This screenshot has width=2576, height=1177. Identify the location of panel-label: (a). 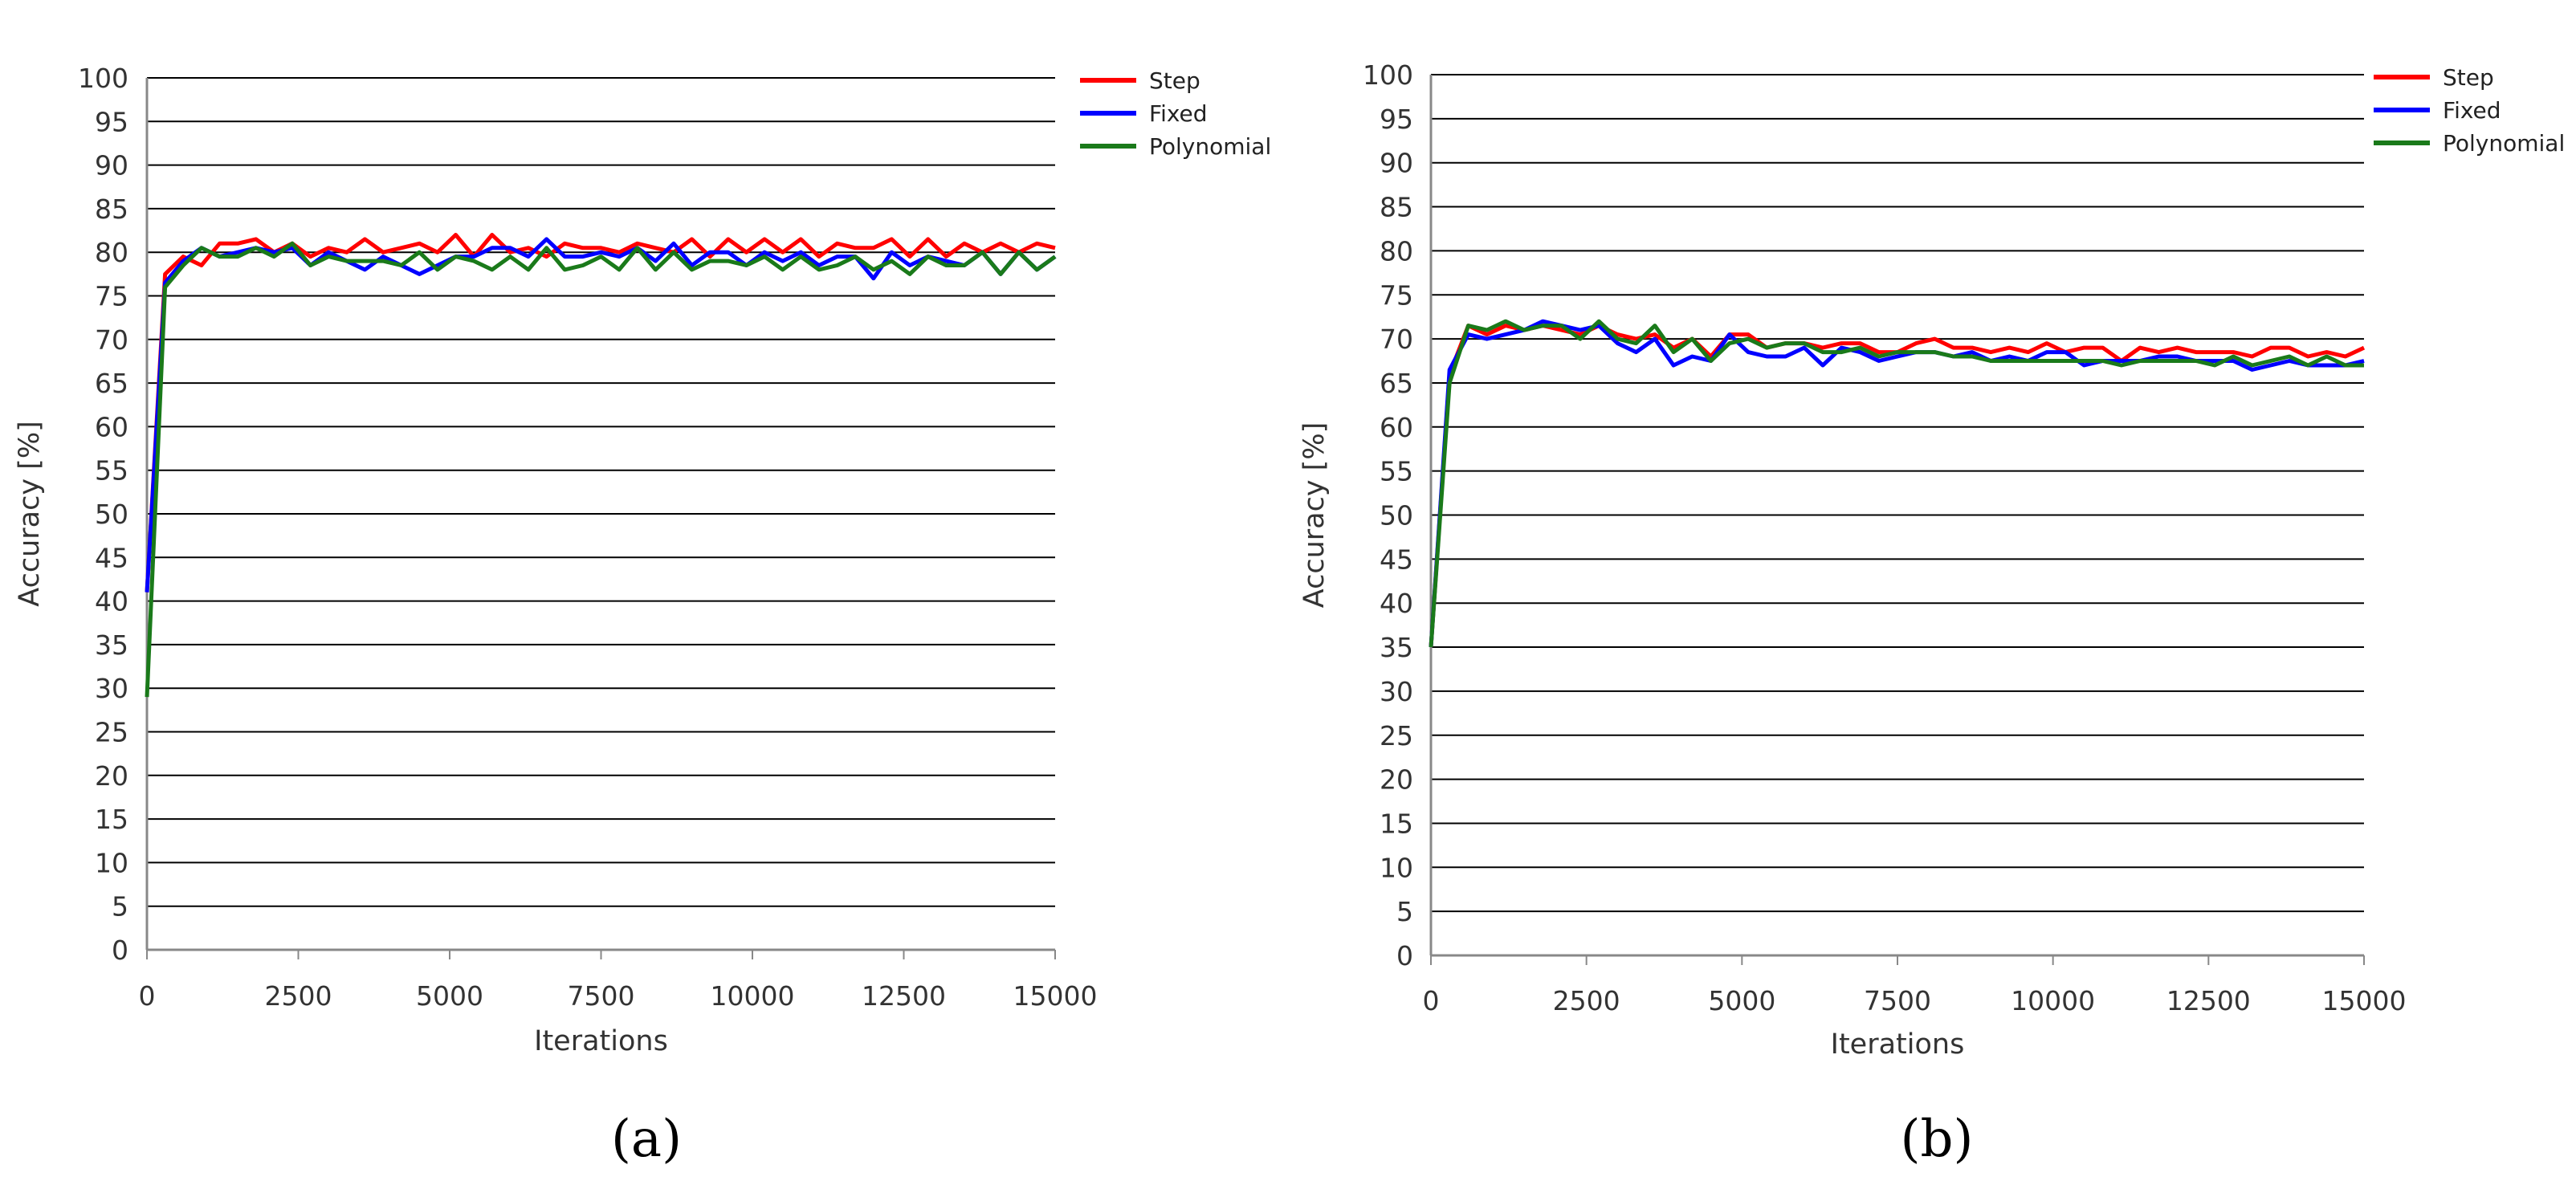
(646, 1139).